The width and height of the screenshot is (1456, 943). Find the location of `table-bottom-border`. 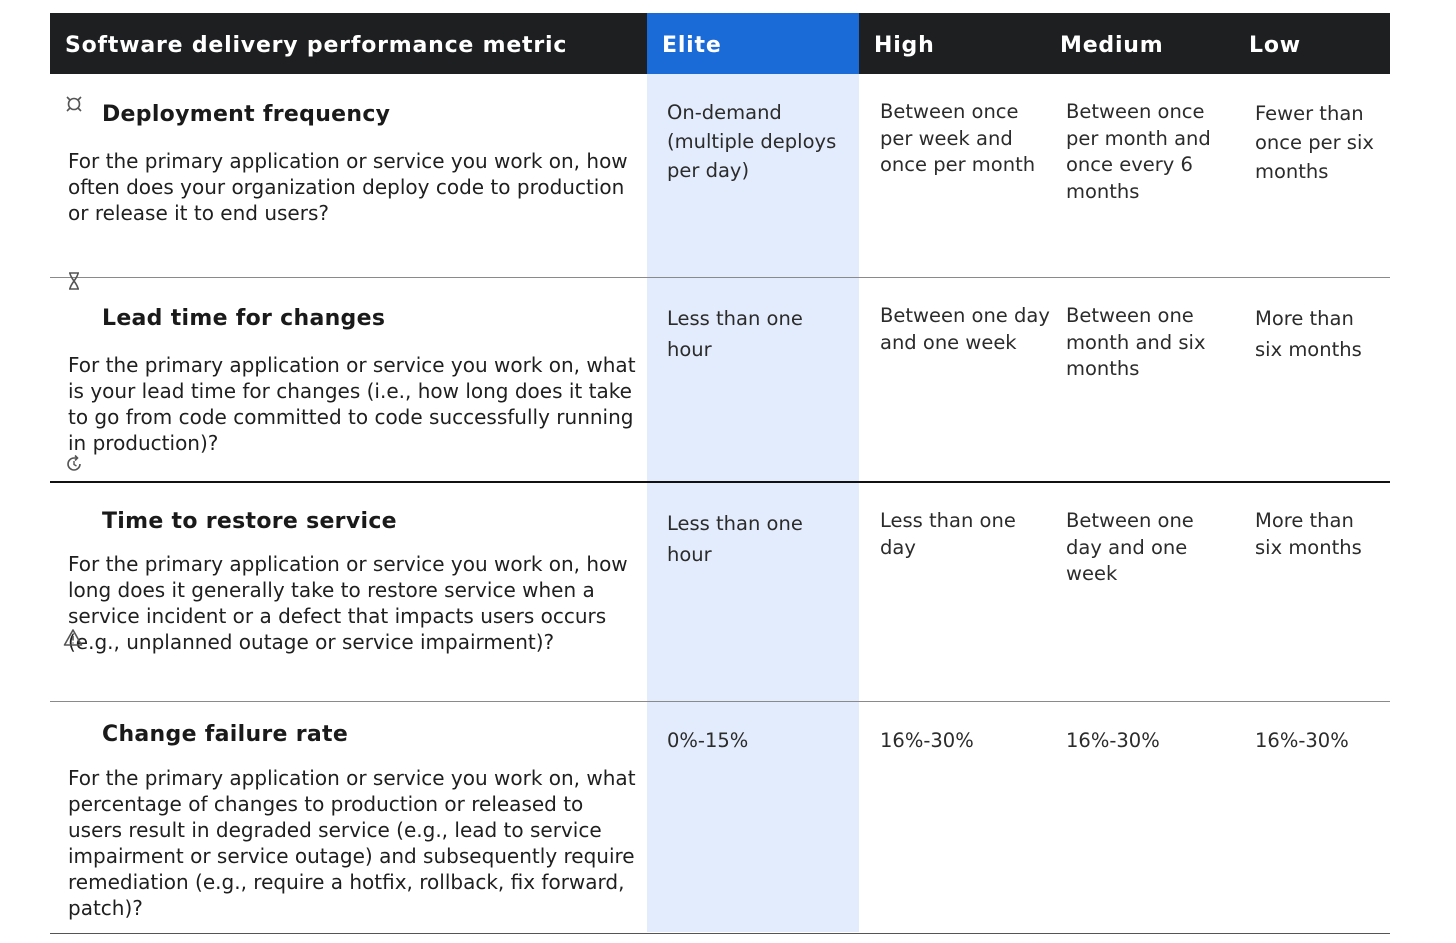

table-bottom-border is located at coordinates (720, 933).